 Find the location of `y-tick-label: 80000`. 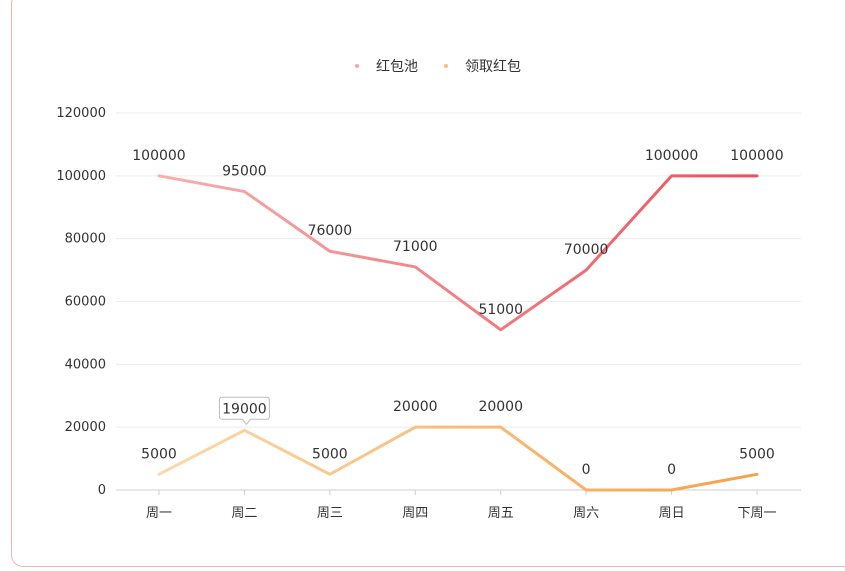

y-tick-label: 80000 is located at coordinates (85, 239).